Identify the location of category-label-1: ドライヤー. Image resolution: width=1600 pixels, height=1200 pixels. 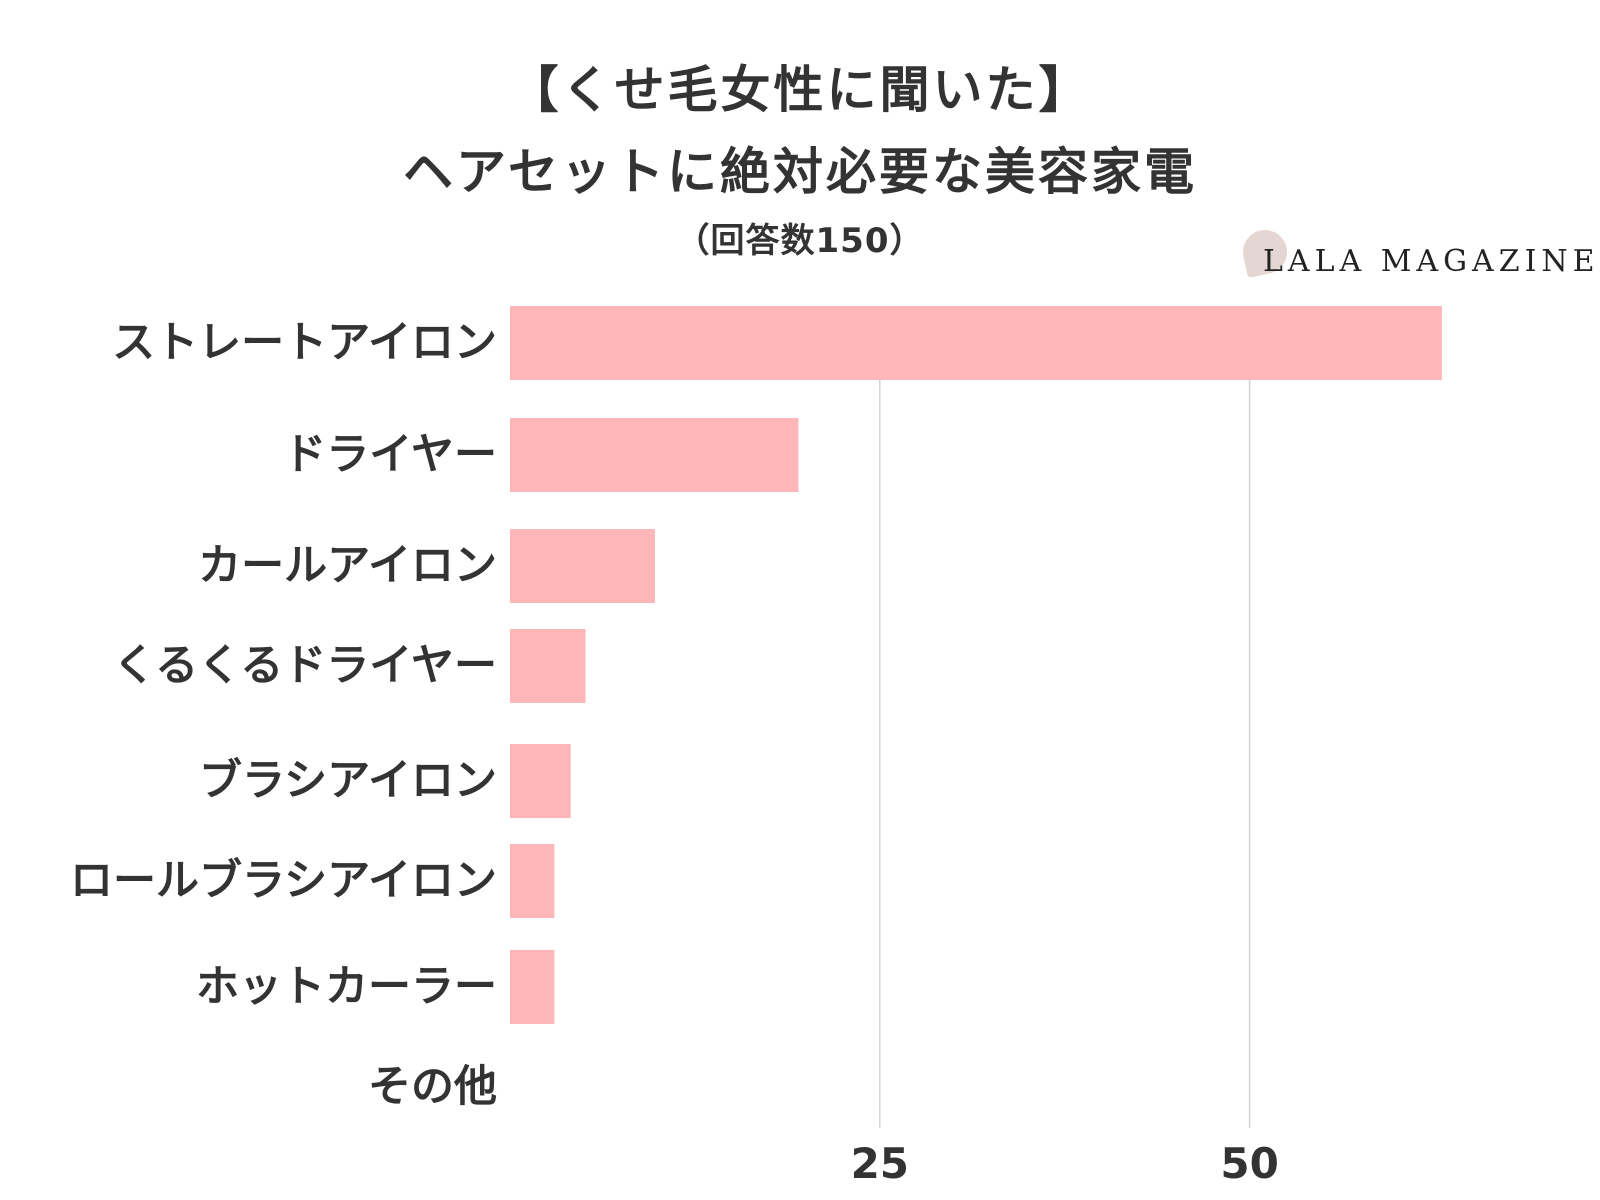
(390, 455).